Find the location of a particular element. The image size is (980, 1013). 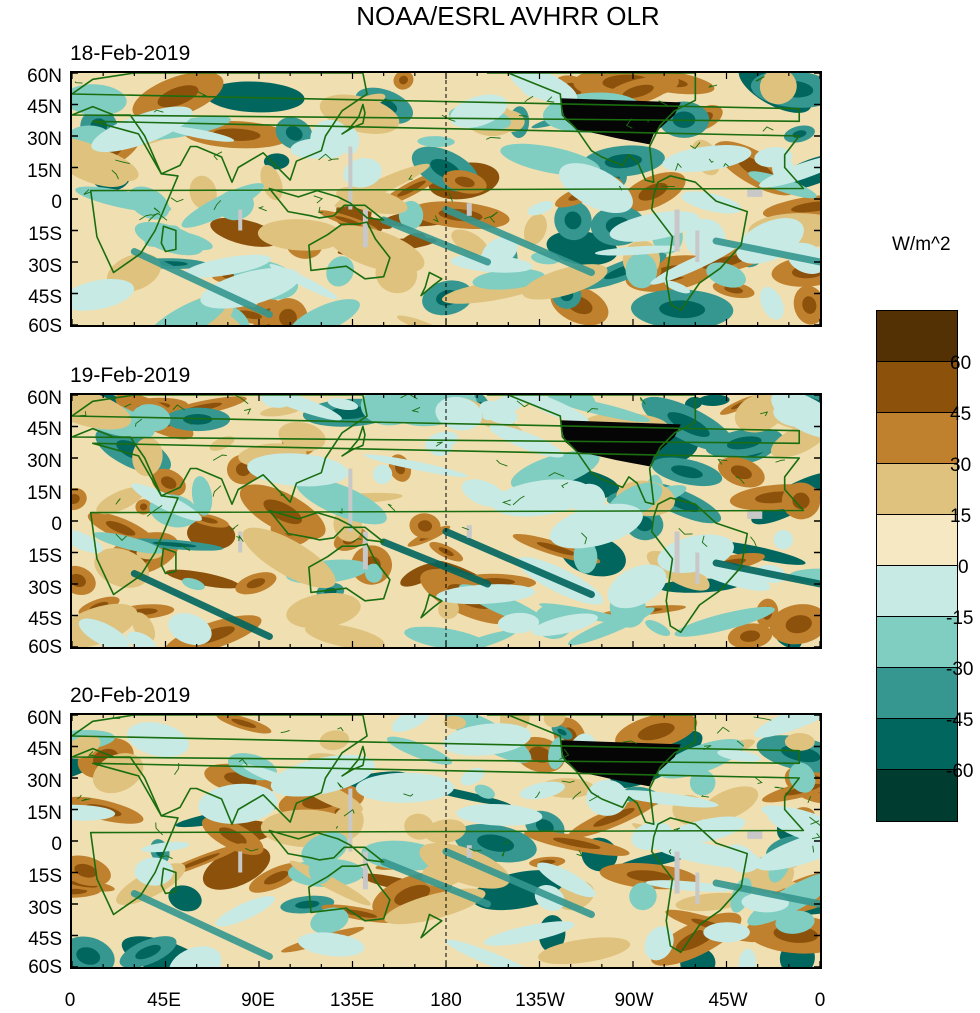

lon-label: 135W is located at coordinates (540, 1000).